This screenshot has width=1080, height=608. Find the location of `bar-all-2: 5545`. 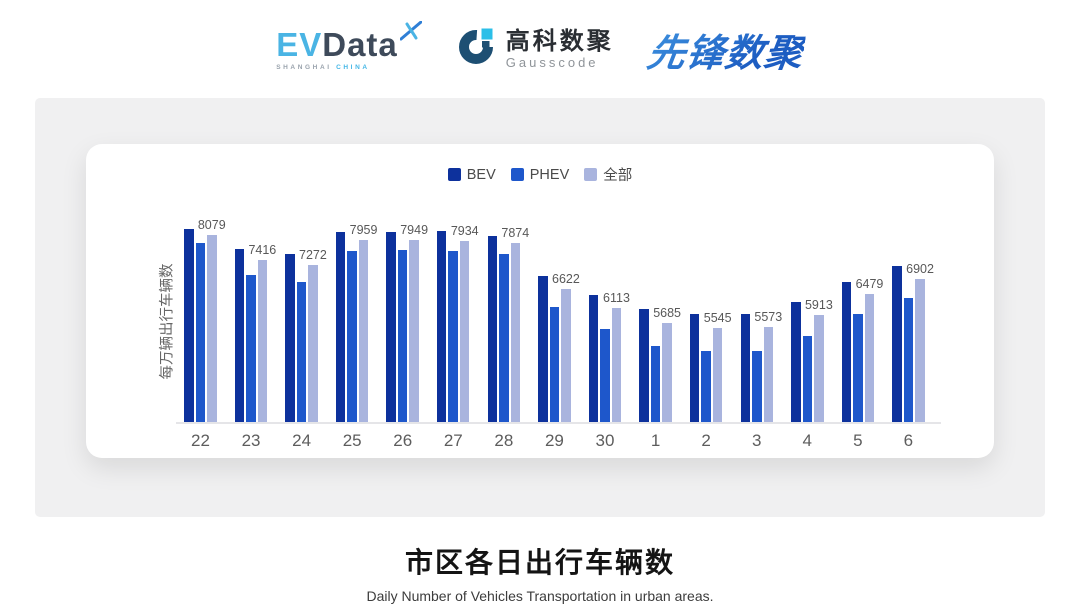

bar-all-2: 5545 is located at coordinates (718, 366).